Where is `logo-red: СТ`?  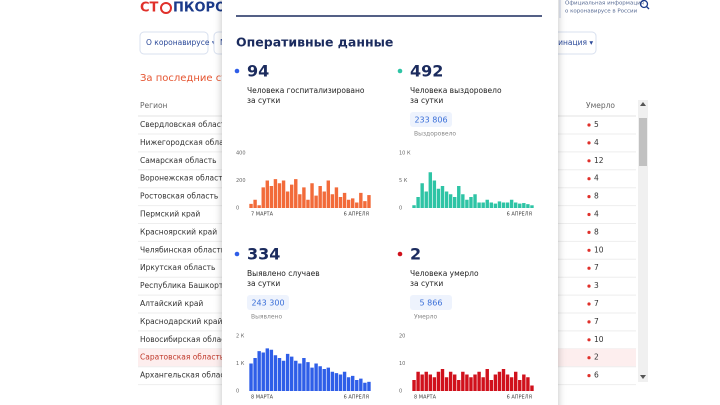
logo-red: СТ is located at coordinates (149, 8).